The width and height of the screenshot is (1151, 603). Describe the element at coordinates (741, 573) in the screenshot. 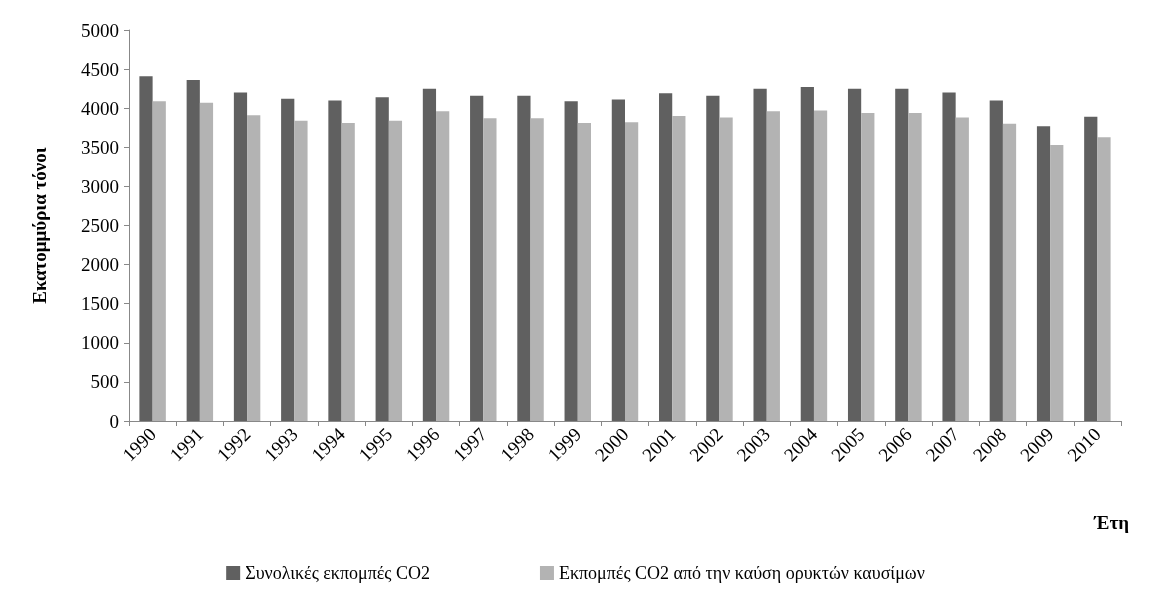

I see `legend-label: Εκπομπές CO2 από την καύση ορυκτών καυσίμων` at that location.